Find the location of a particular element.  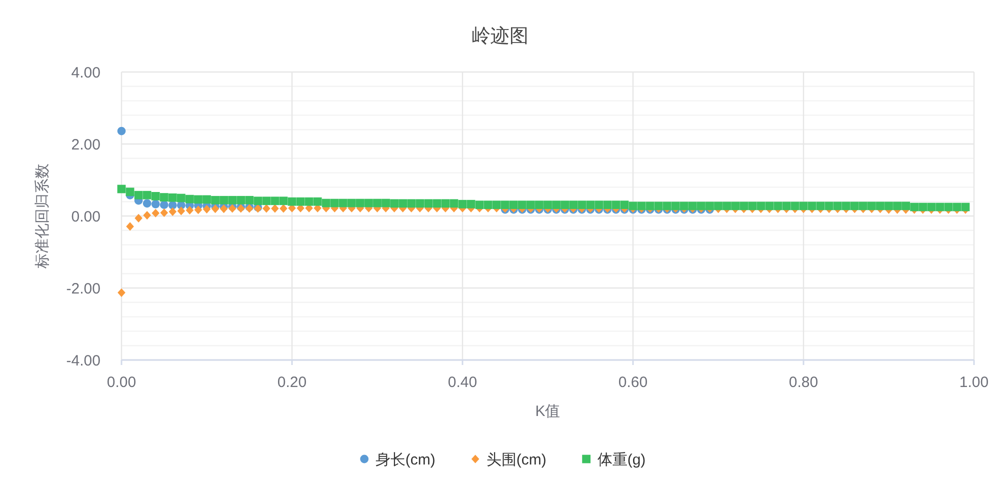

legend-label: 体重(g) is located at coordinates (621, 460).